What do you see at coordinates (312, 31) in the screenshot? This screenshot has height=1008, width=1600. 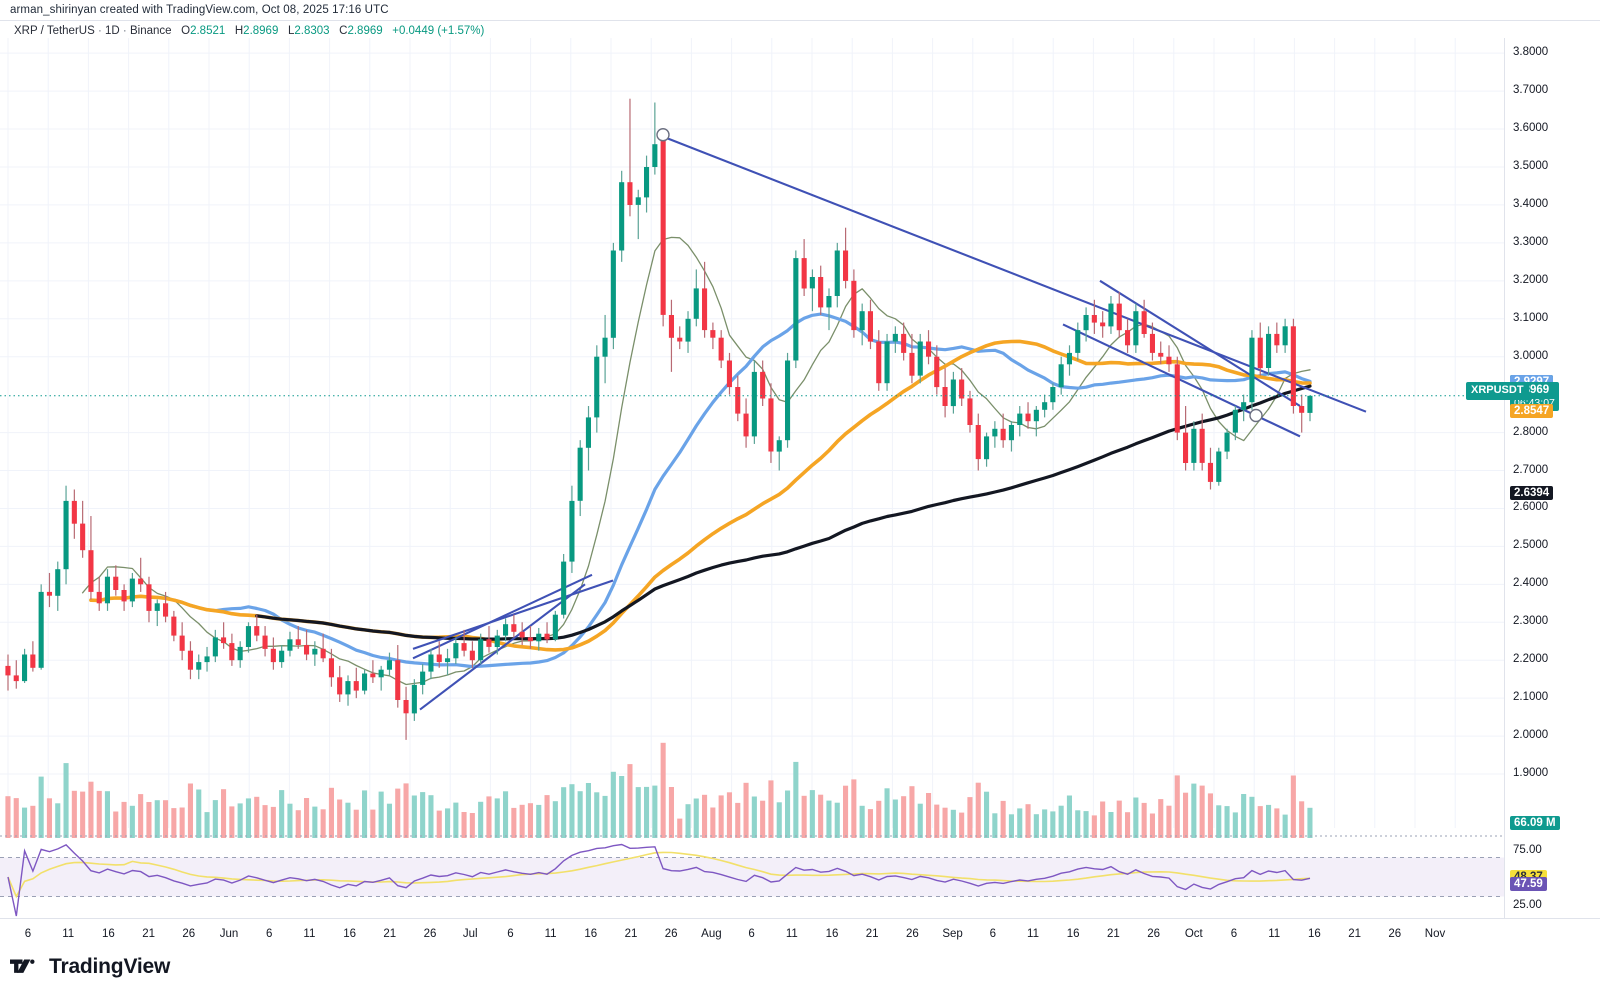 I see `legend-low-value: 2.8303` at bounding box center [312, 31].